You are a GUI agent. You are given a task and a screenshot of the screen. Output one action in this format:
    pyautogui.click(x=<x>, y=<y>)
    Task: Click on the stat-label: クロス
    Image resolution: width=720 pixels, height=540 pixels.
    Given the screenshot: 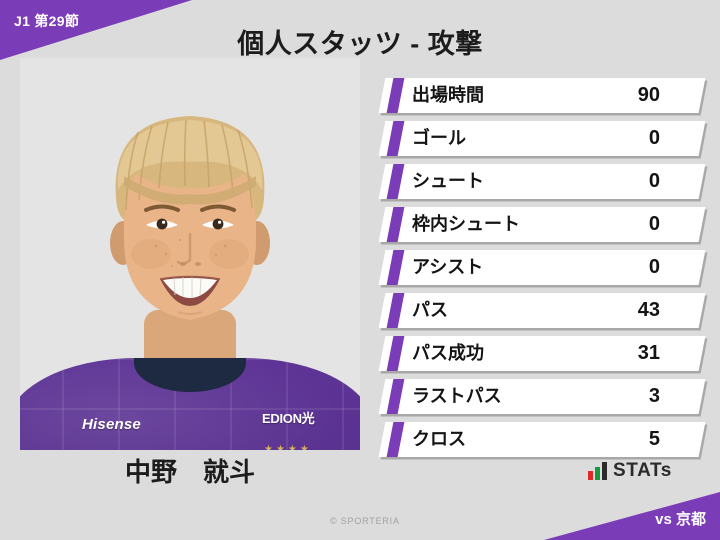 What is the action you would take?
    pyautogui.click(x=439, y=439)
    